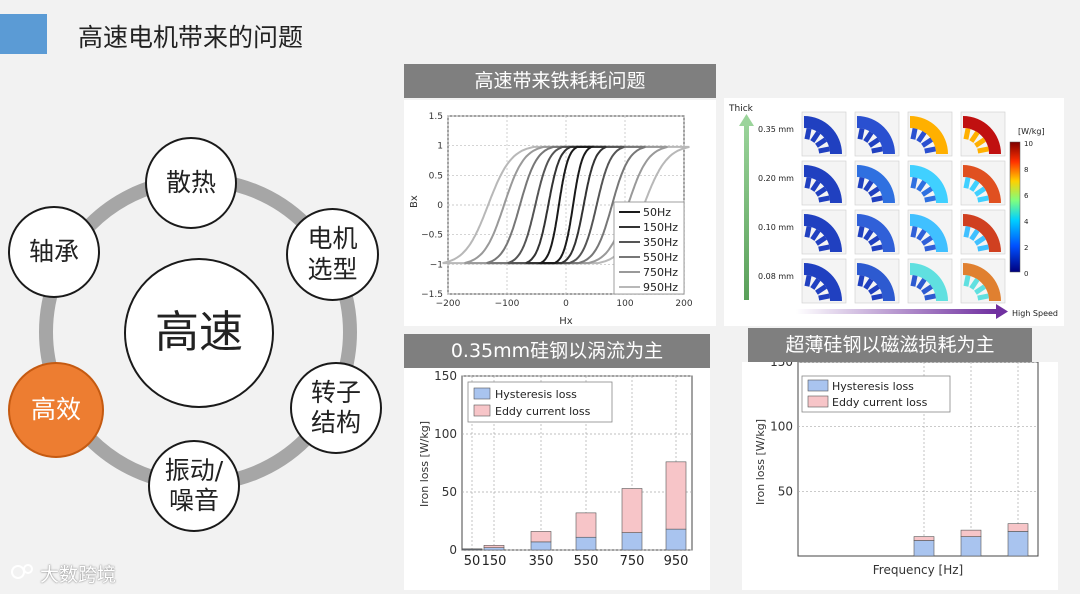 The height and width of the screenshot is (594, 1080). Describe the element at coordinates (660, 242) in the screenshot. I see `bh-legend-350Hz: 350Hz` at that location.